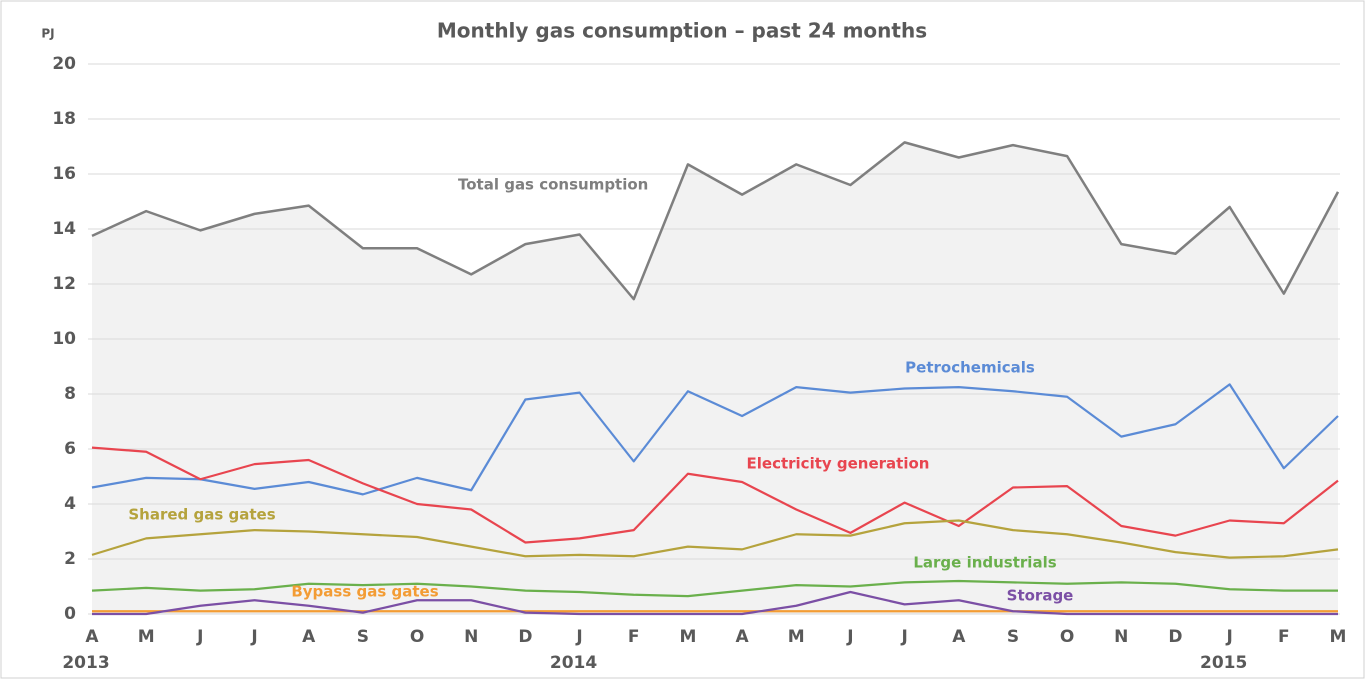  I want to click on series-label: Petrochemicals, so click(970, 368).